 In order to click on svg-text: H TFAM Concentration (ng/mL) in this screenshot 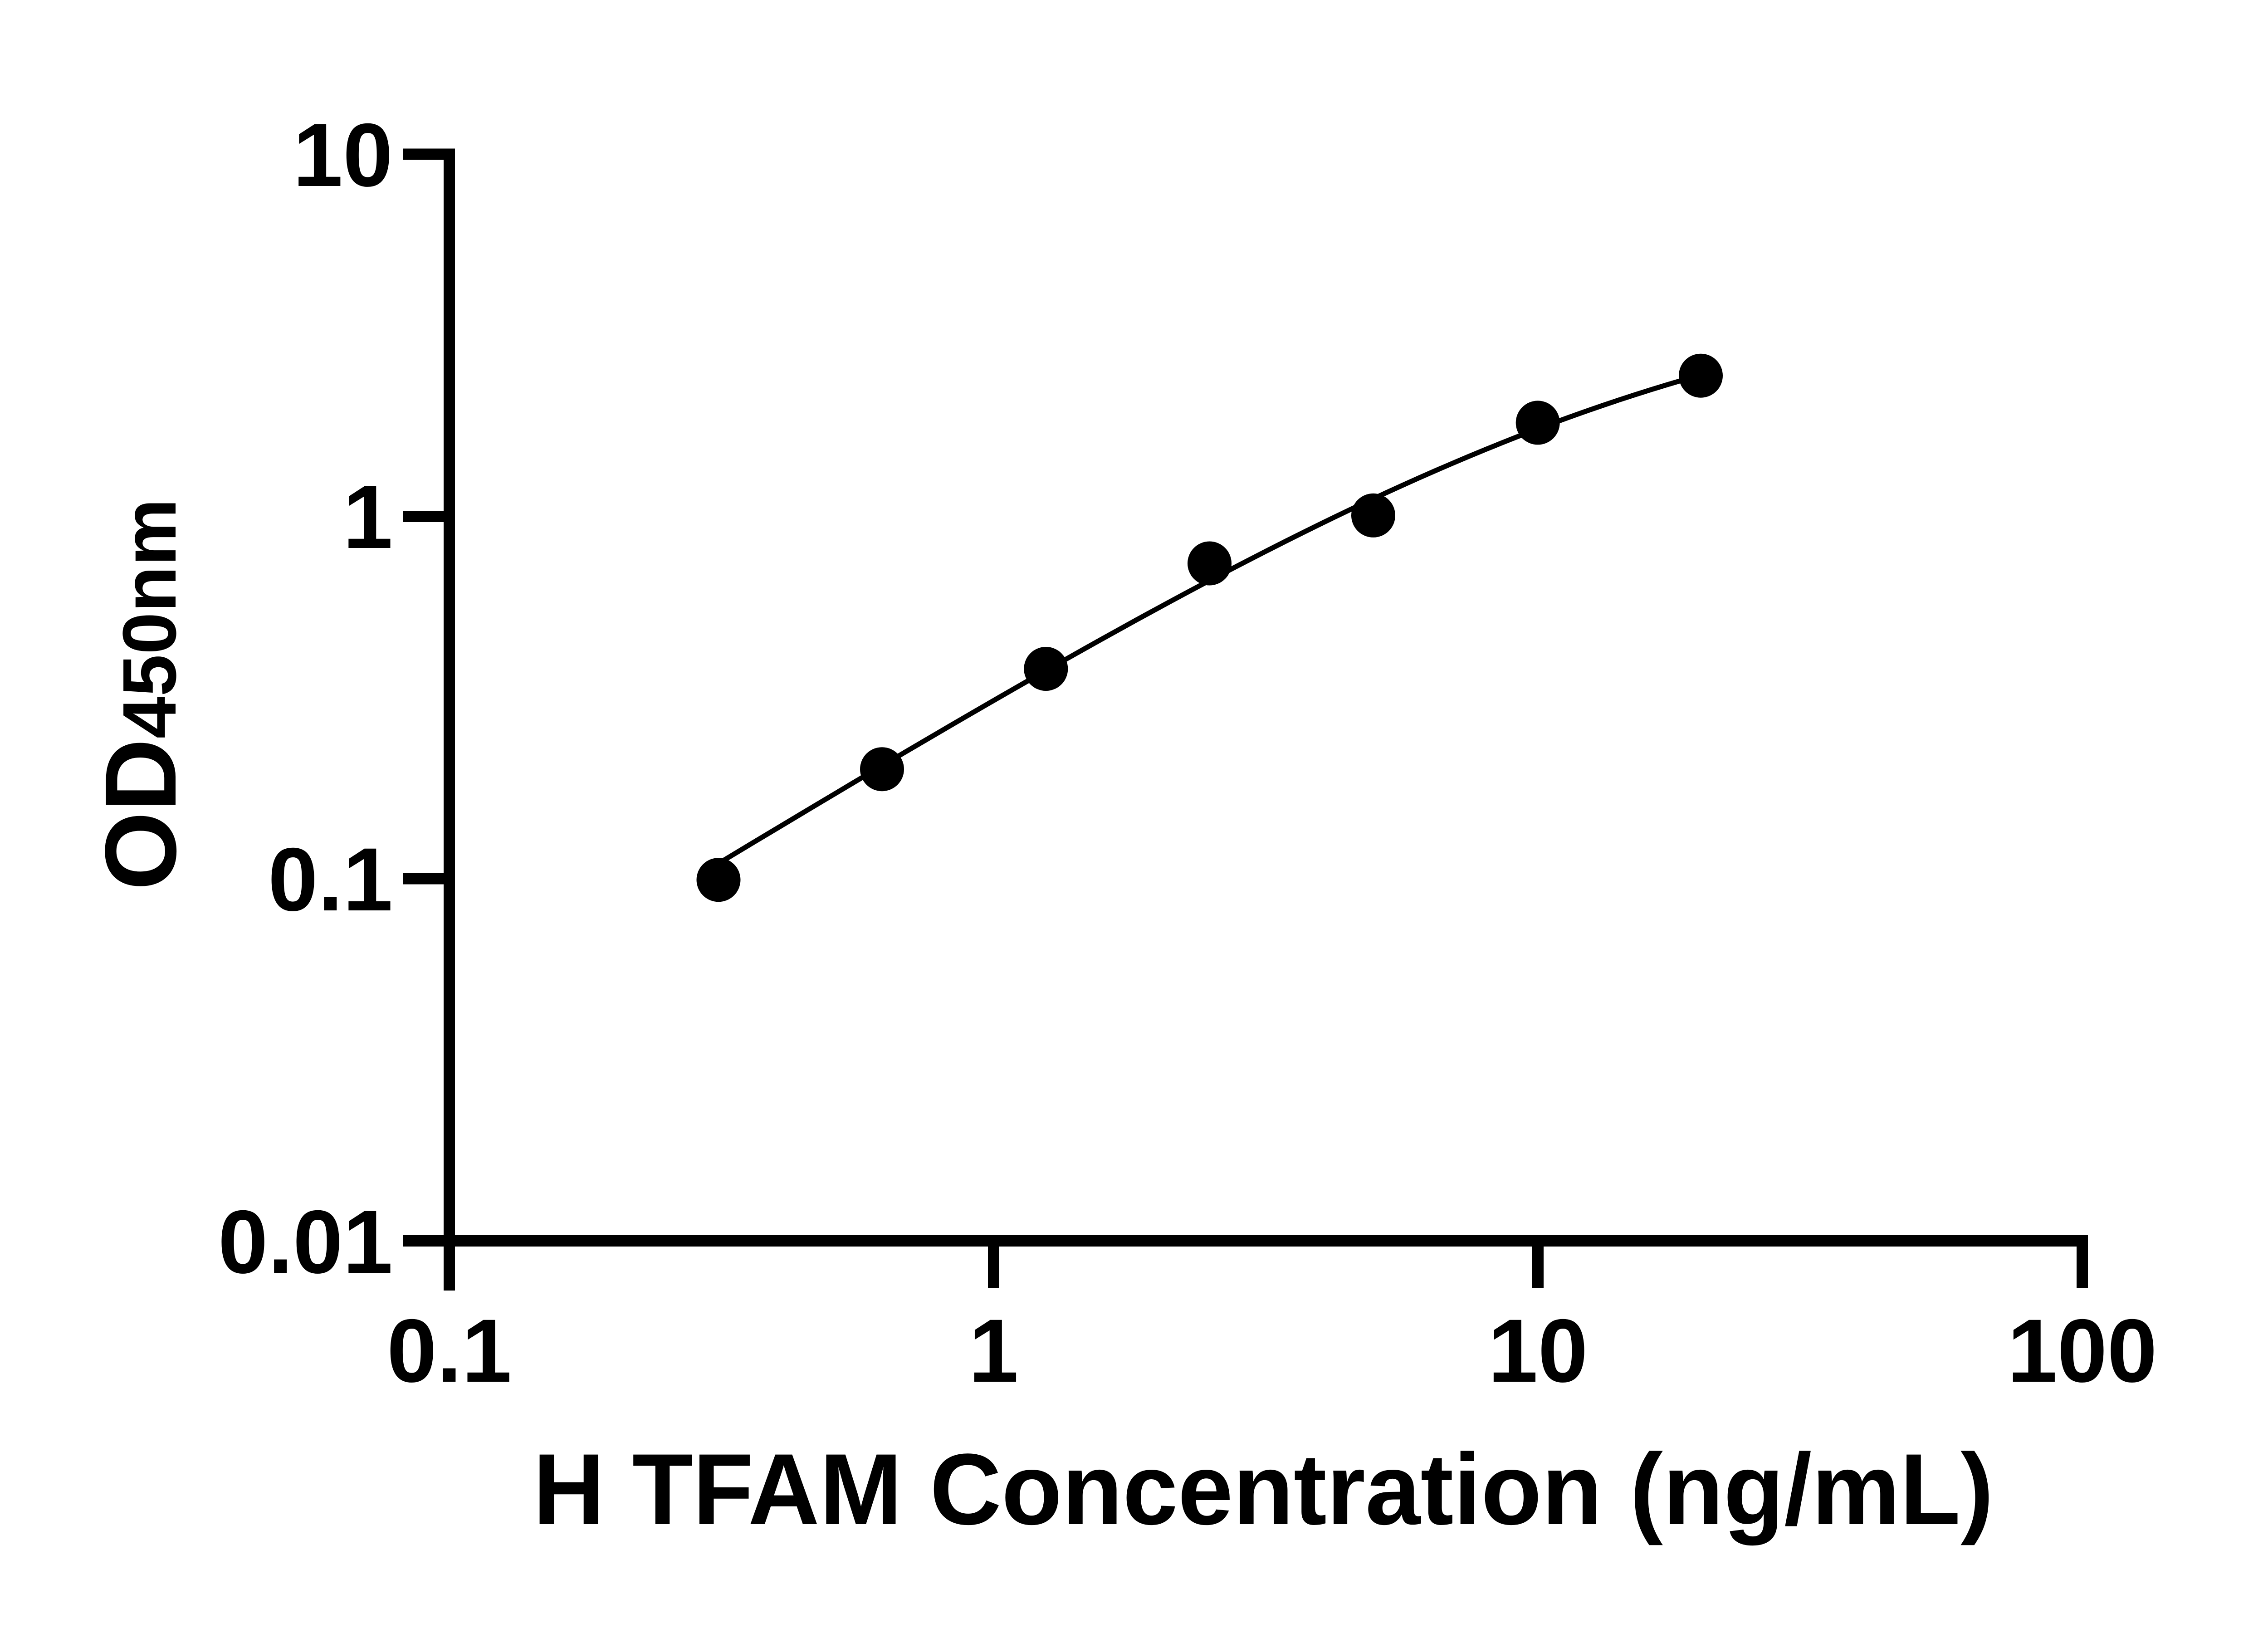, I will do `click(1264, 1489)`.